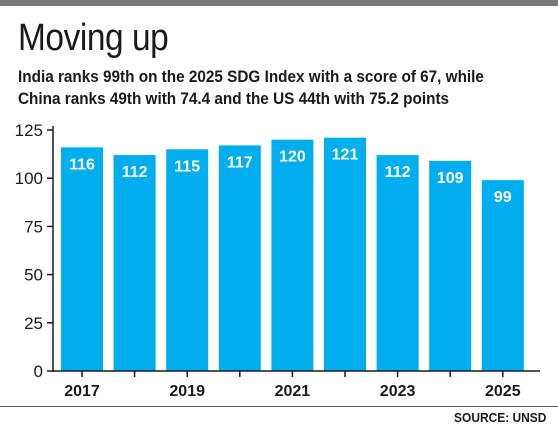  What do you see at coordinates (82, 164) in the screenshot?
I see `bar-value-label: 116` at bounding box center [82, 164].